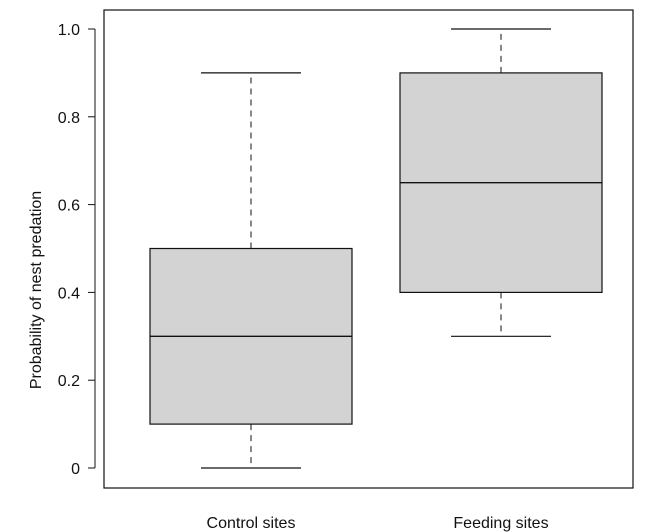  Describe the element at coordinates (77, 250) in the screenshot. I see `y-axis: 0 0.2 0.4 0.6 0.8 1.0` at that location.